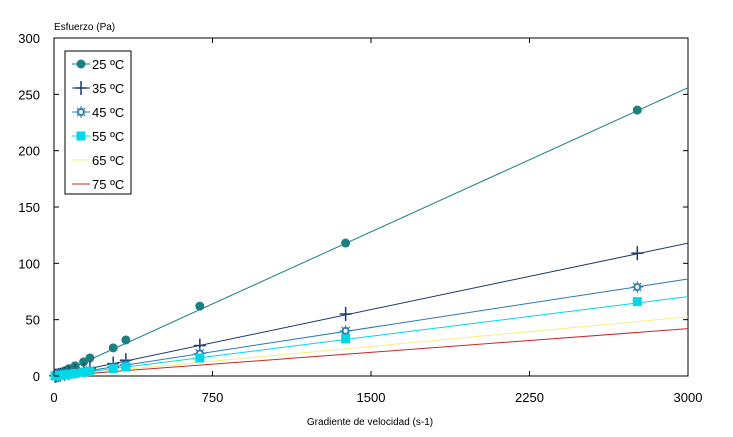 This screenshot has width=733, height=437. Describe the element at coordinates (108, 136) in the screenshot. I see `legend-label: 55 ºC` at that location.